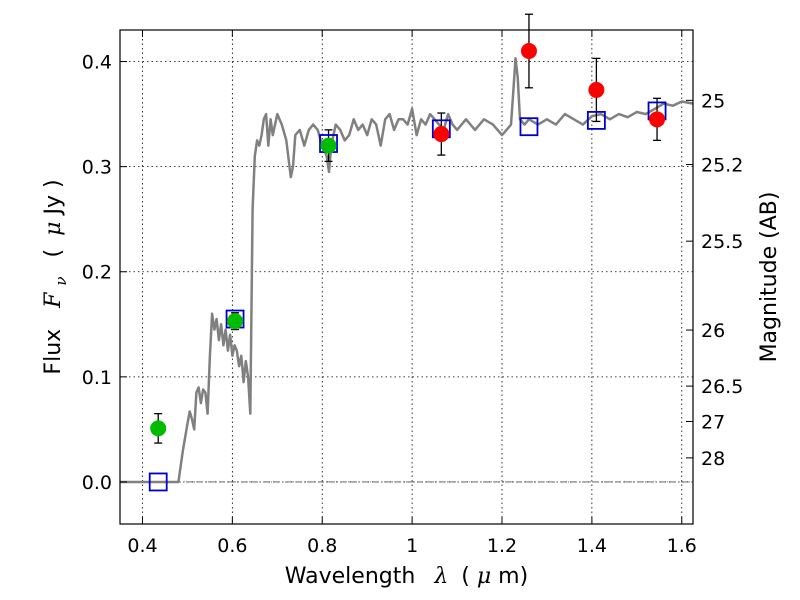  What do you see at coordinates (322, 546) in the screenshot?
I see `x-tick-label: 0.8` at bounding box center [322, 546].